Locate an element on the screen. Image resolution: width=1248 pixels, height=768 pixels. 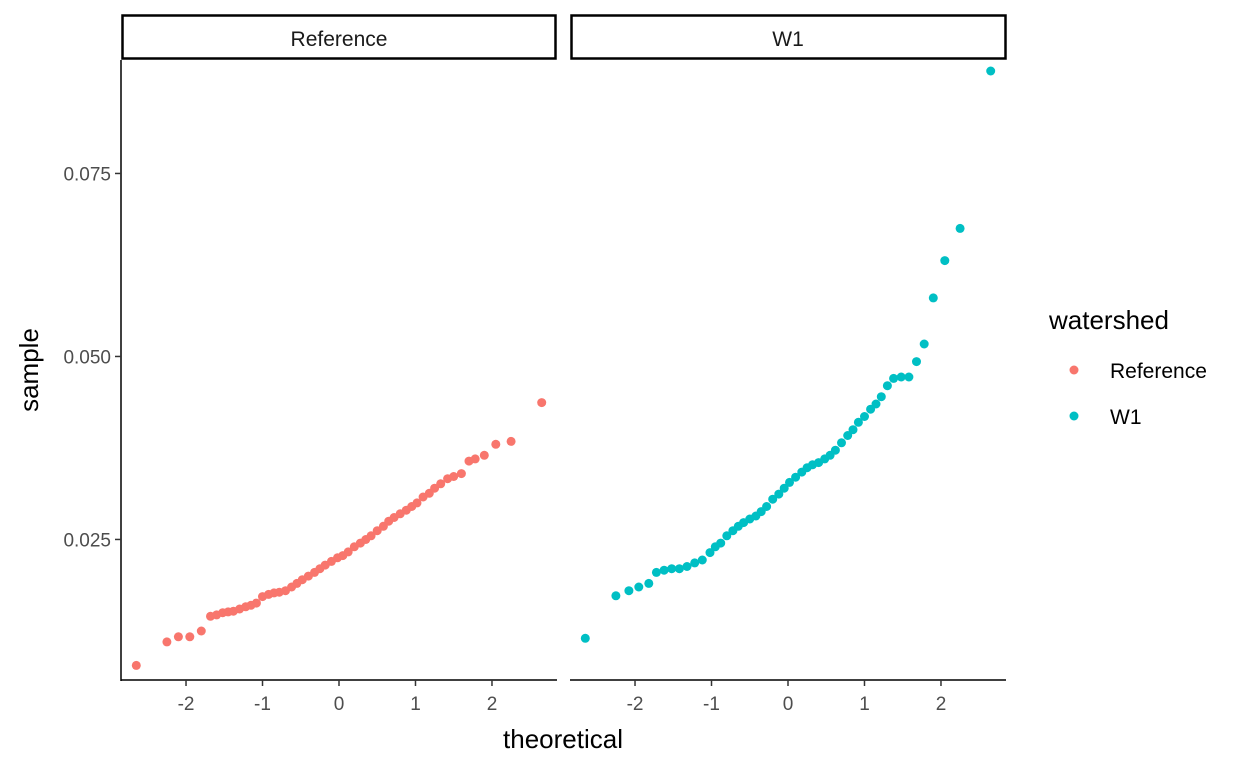
legend-label-reference: Reference is located at coordinates (1158, 371).